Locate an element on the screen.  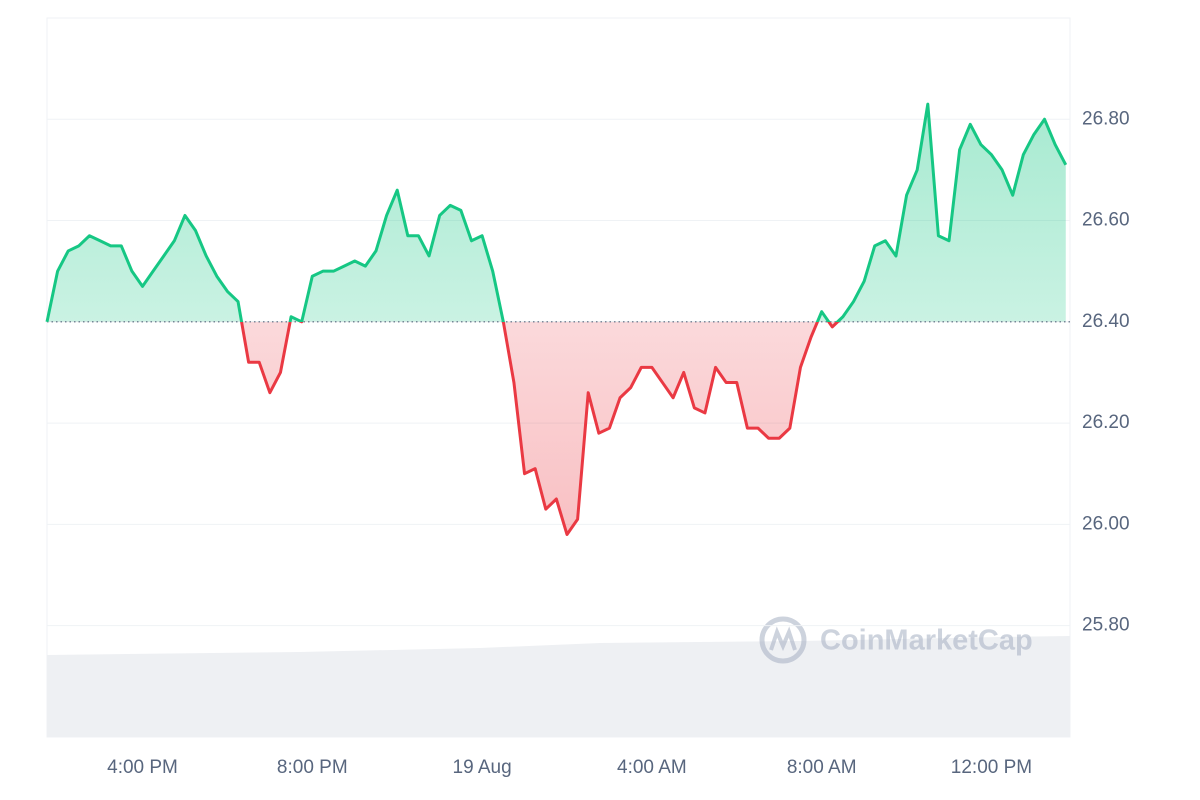
x-tick-label: 8:00 PM is located at coordinates (312, 767).